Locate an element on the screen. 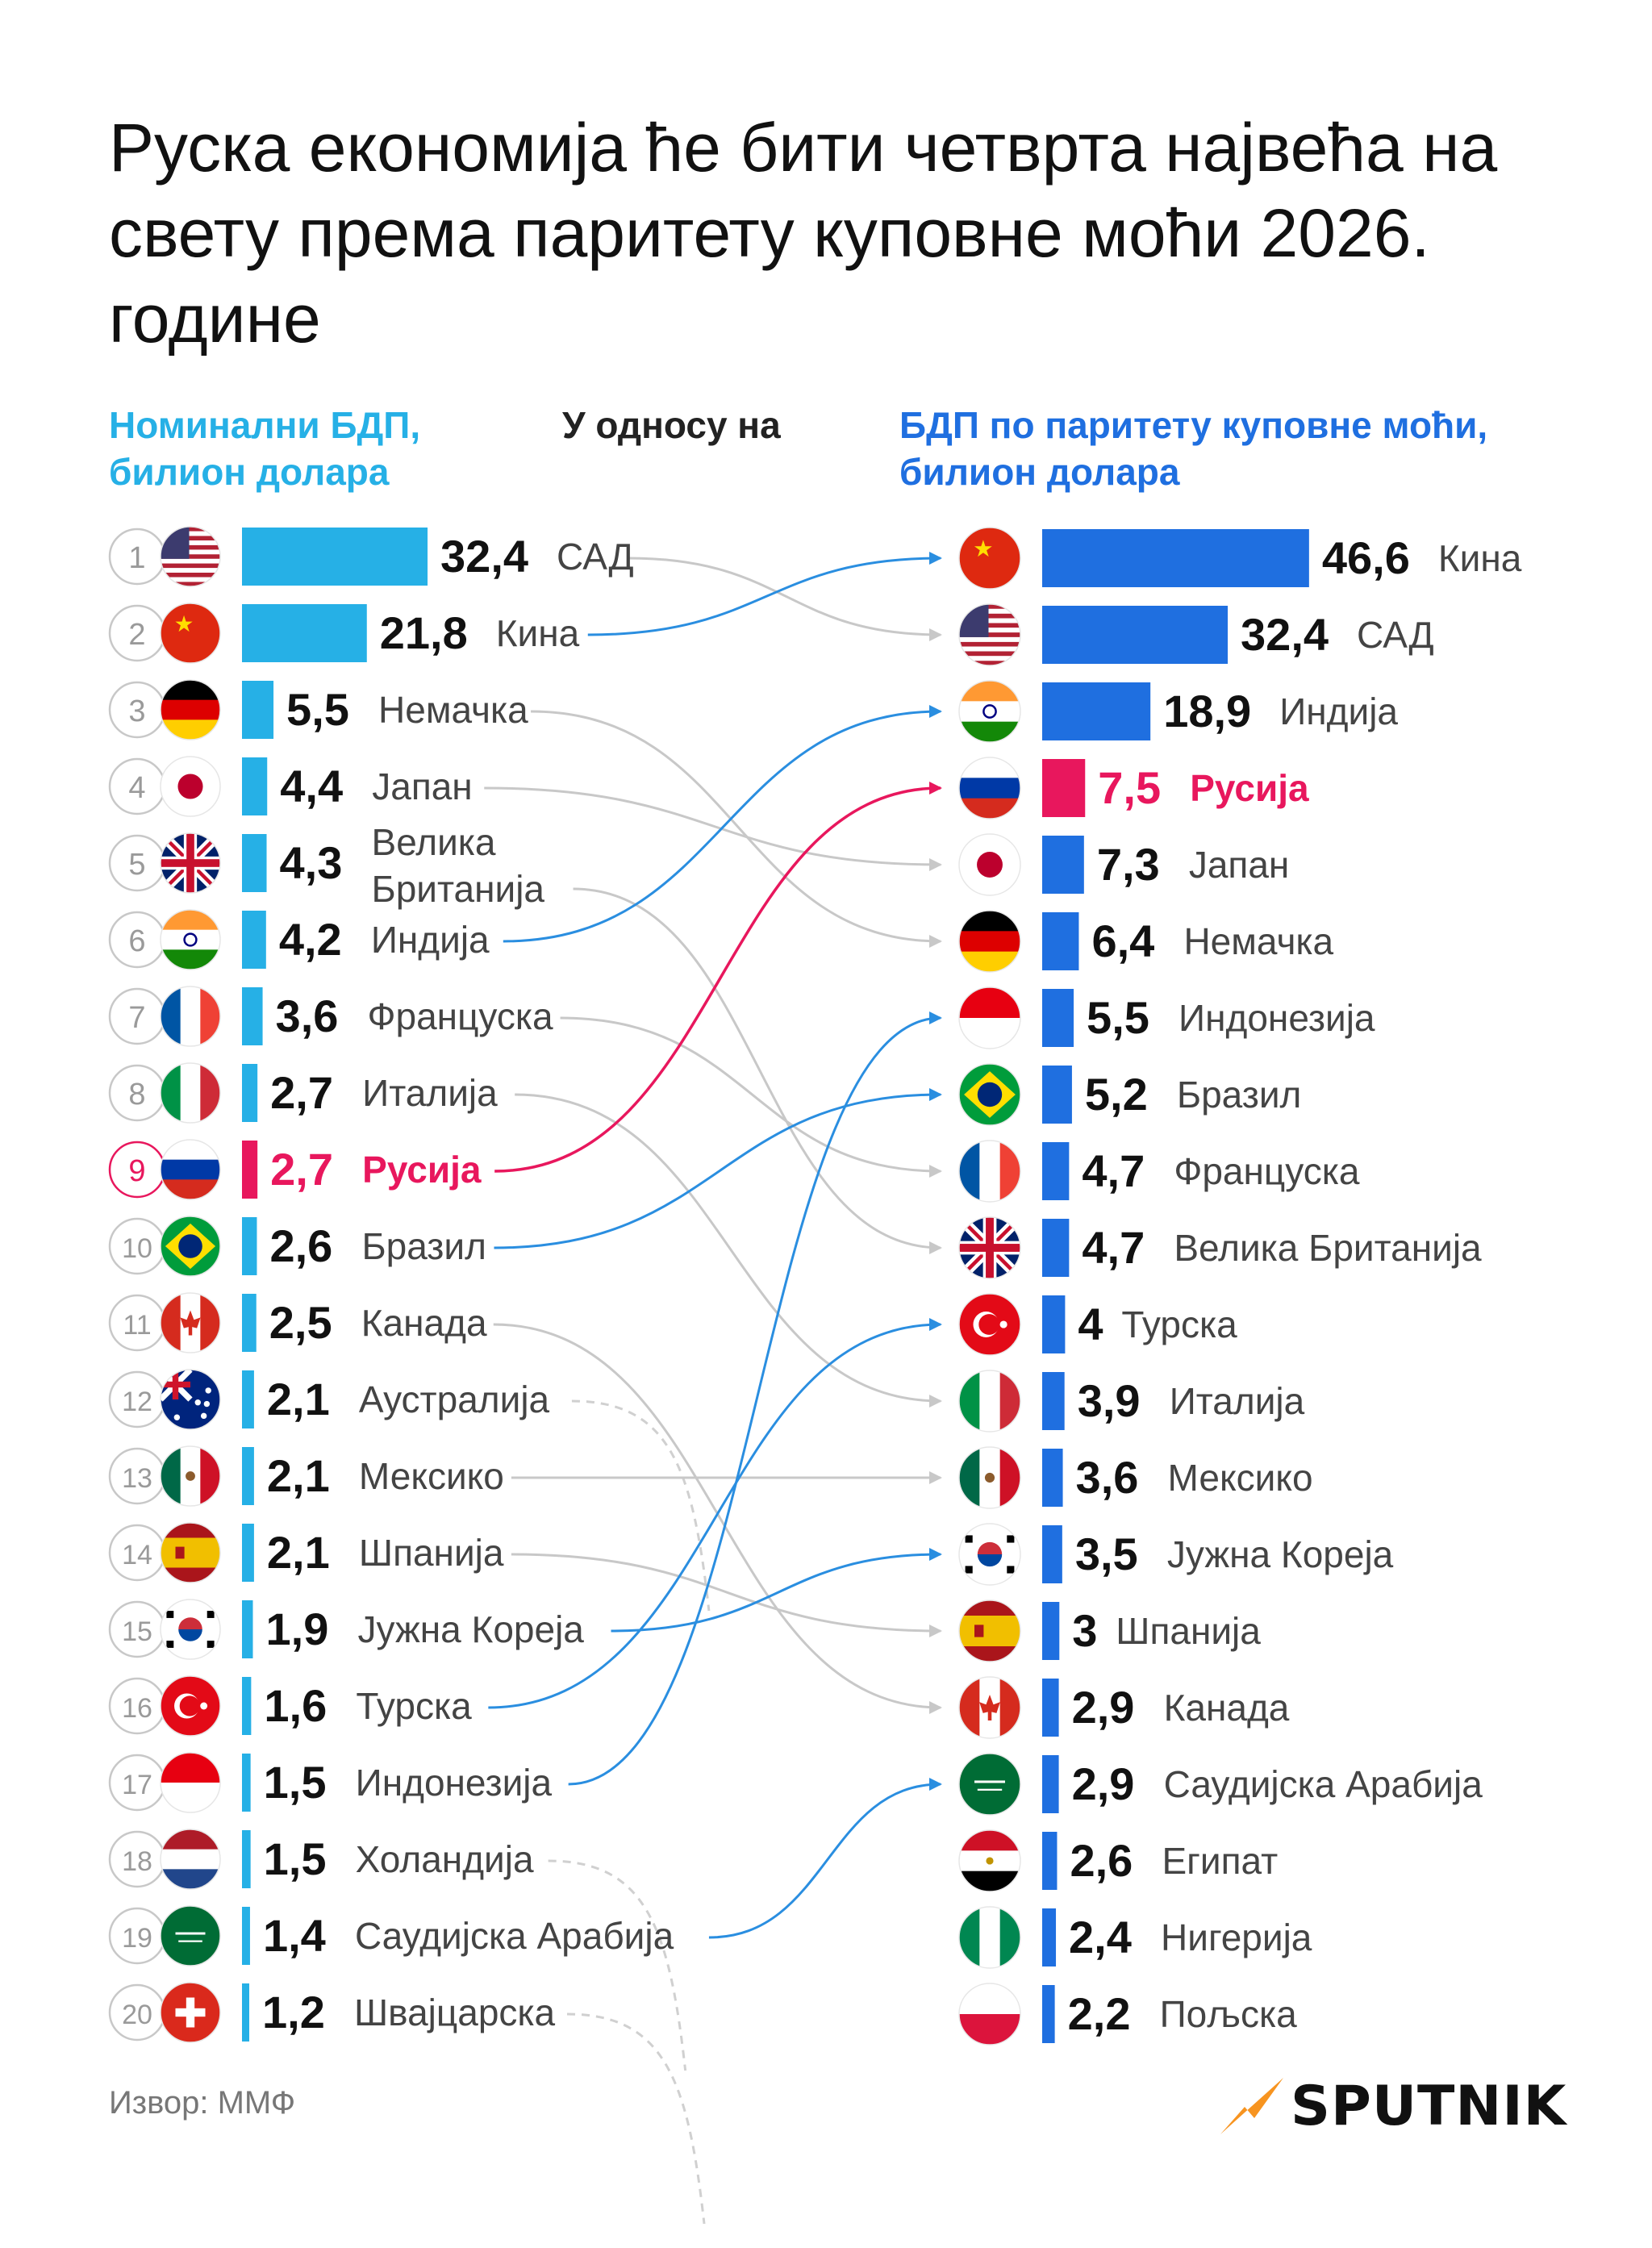 The height and width of the screenshot is (2248, 1652). cn-flag: ★ is located at coordinates (989, 558).